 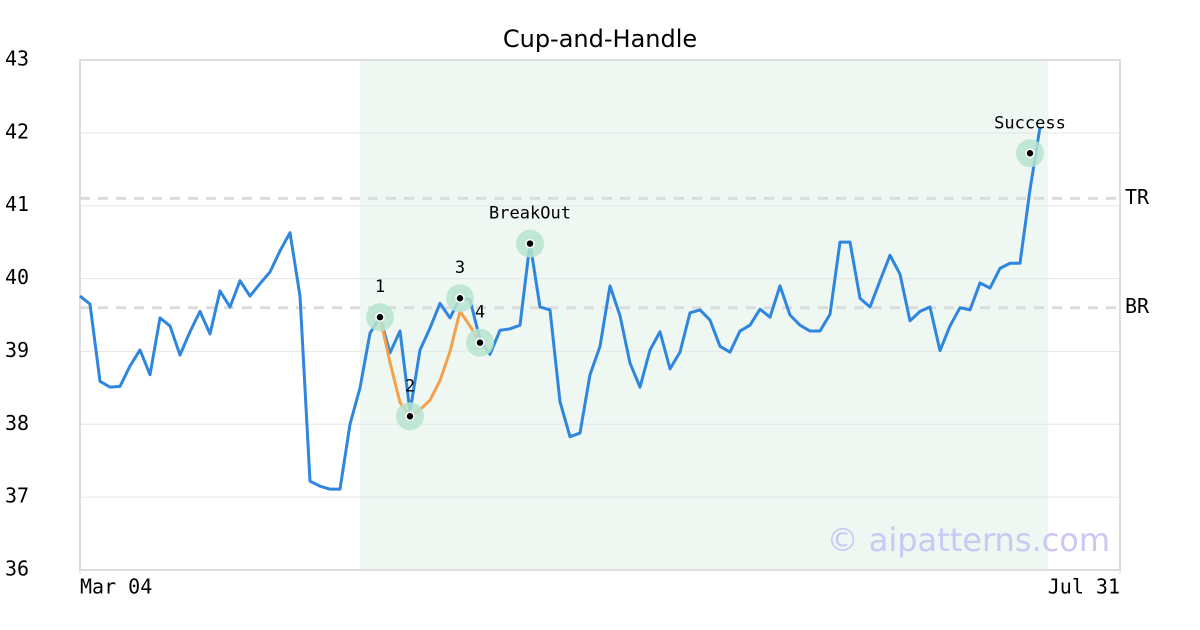 What do you see at coordinates (600, 39) in the screenshot?
I see `chart-title: Cup-and-Handle` at bounding box center [600, 39].